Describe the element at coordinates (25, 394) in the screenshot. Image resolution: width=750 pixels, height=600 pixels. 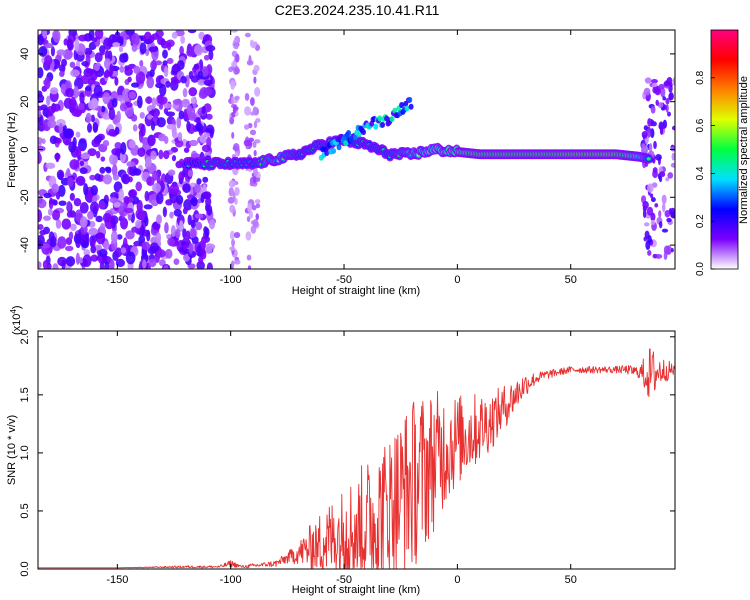
I see `snr-y-tick-label: 1.5` at that location.